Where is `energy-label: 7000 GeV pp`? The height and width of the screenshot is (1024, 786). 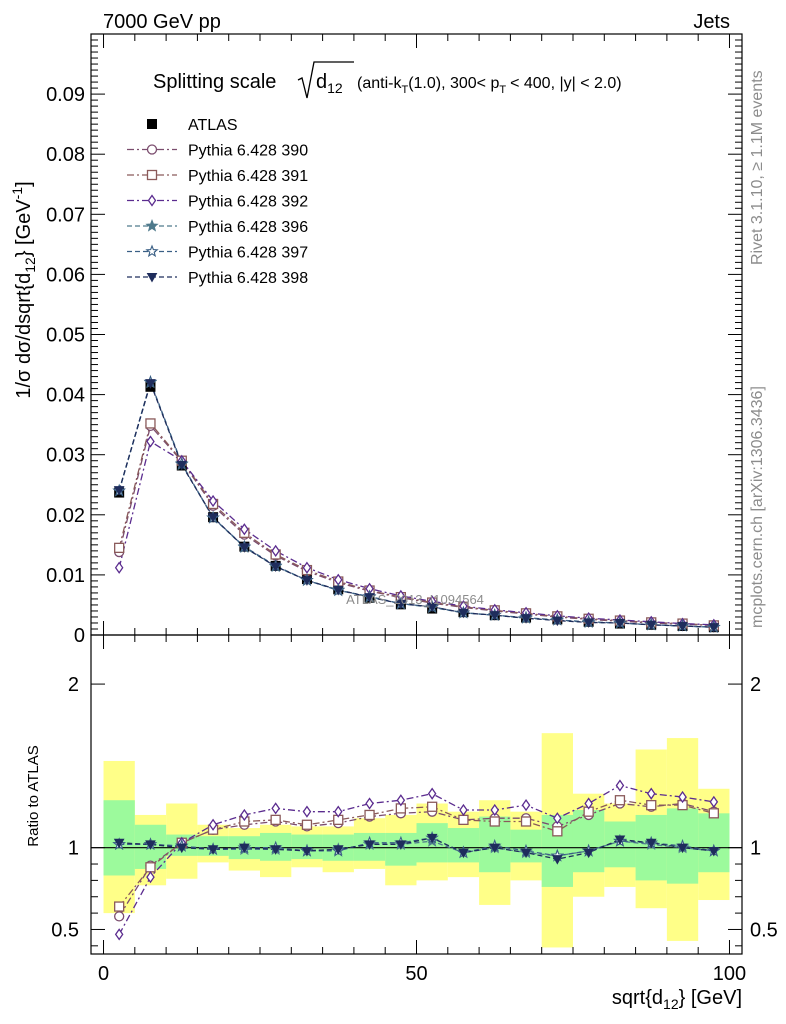 energy-label: 7000 GeV pp is located at coordinates (162, 22).